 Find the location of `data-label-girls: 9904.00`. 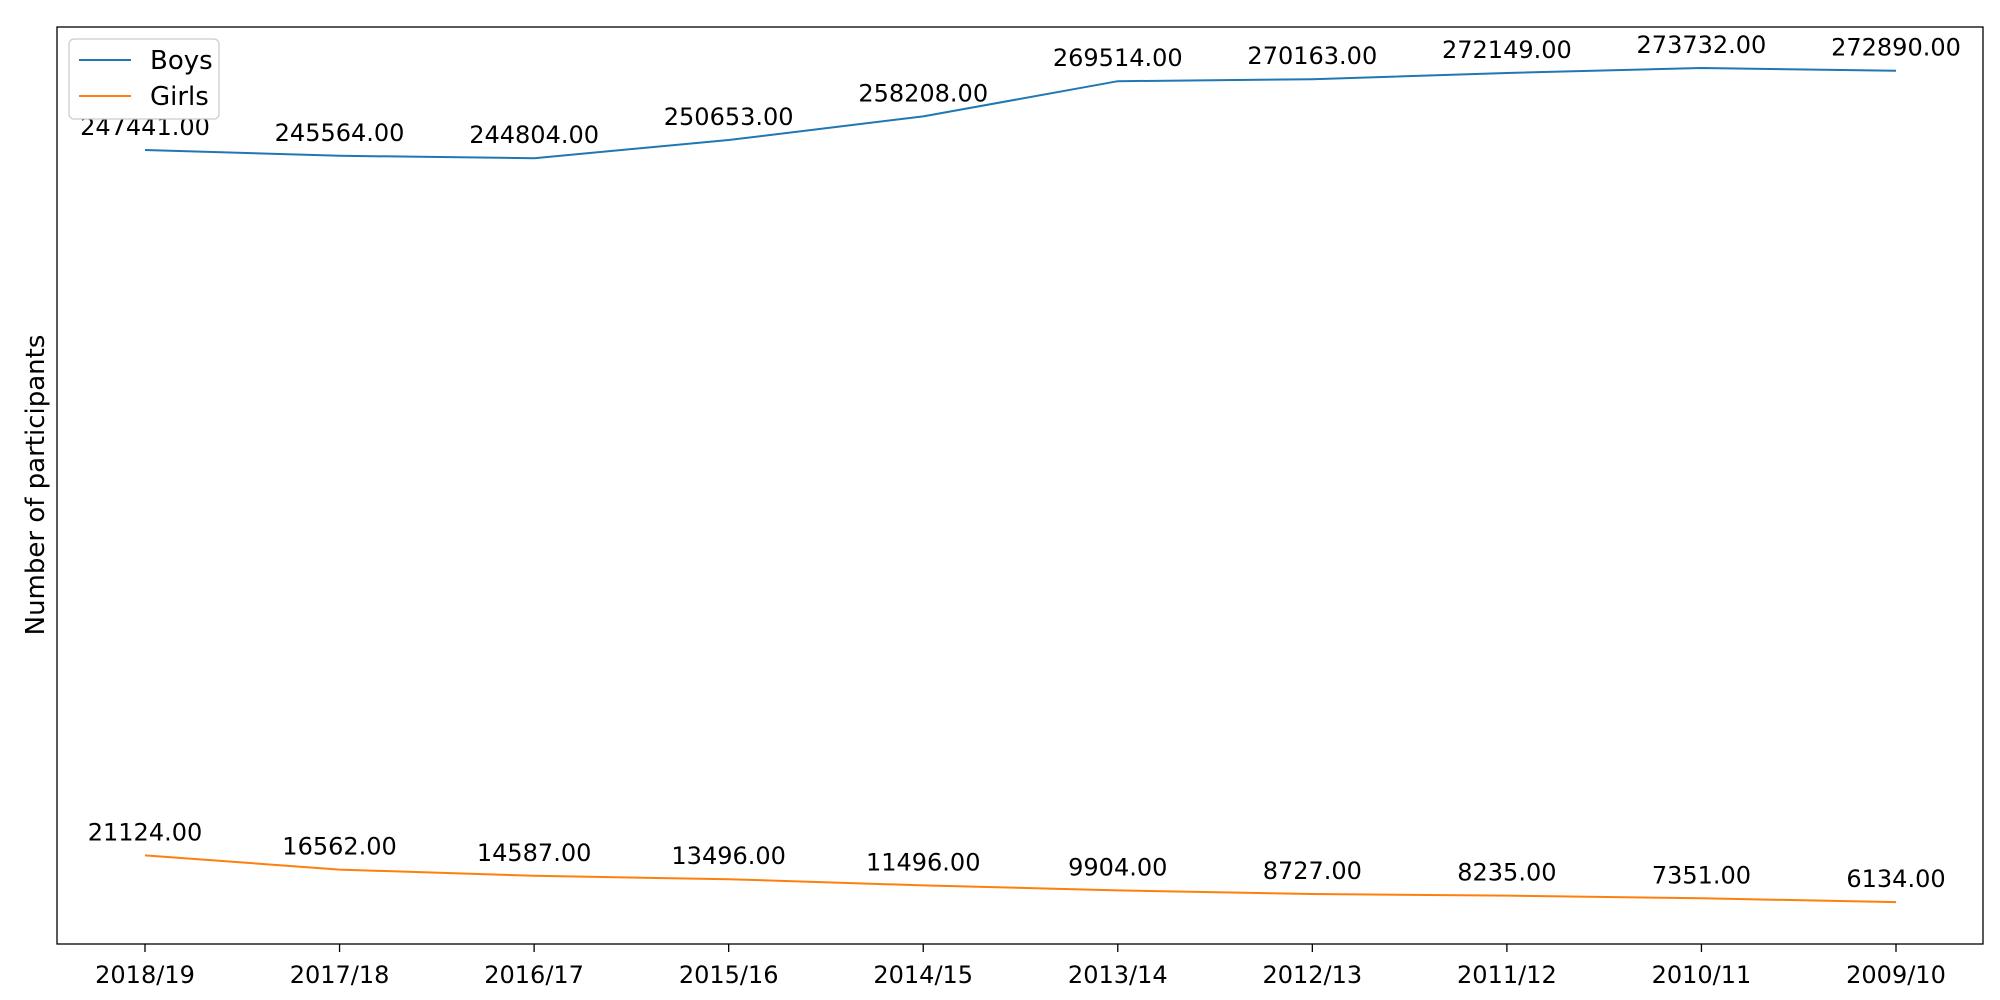

data-label-girls: 9904.00 is located at coordinates (1117, 867).